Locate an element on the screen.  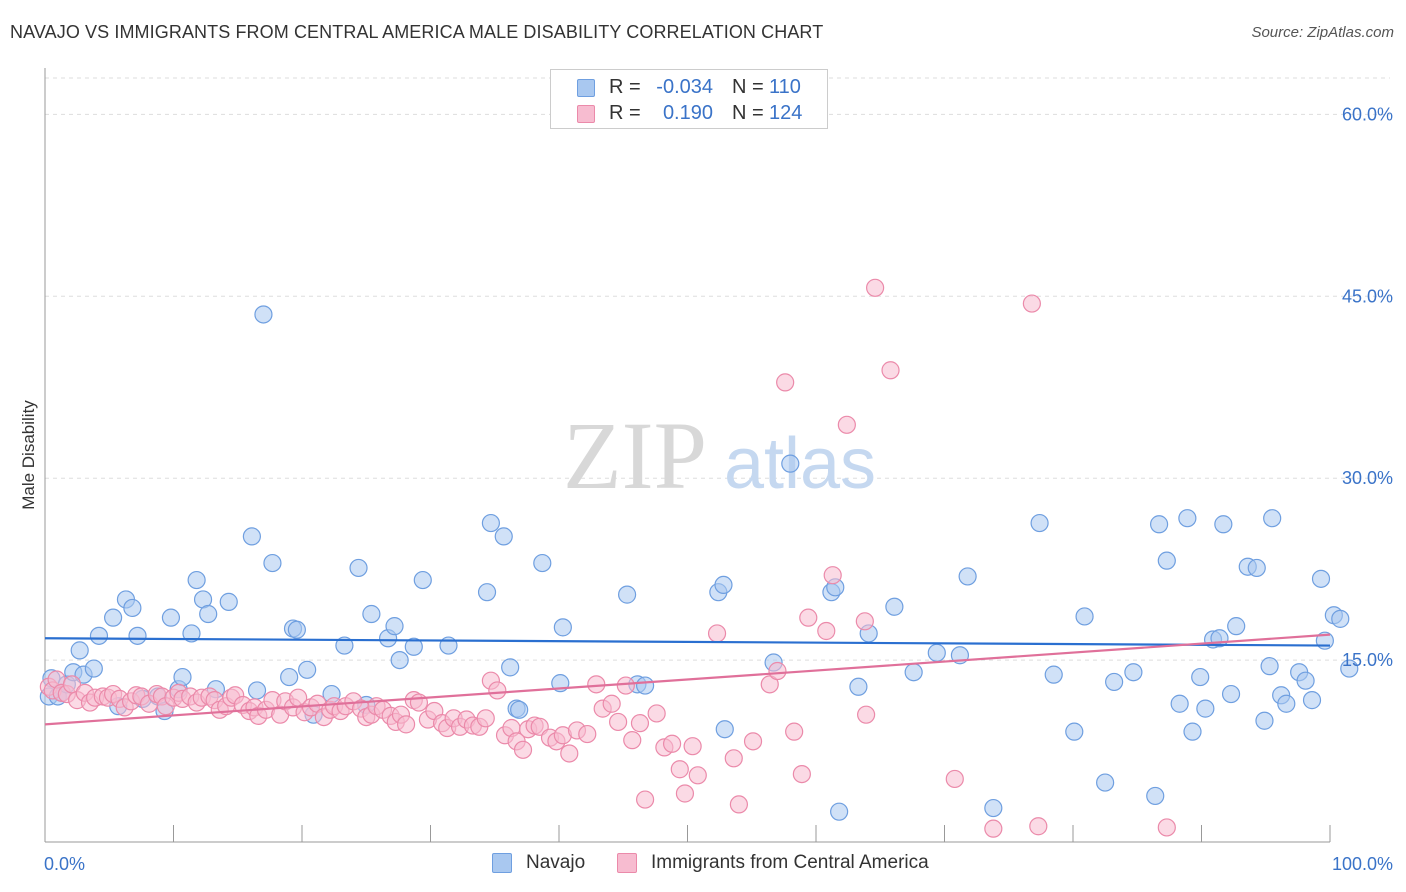
immigrant-trend-line is located at coordinates (687, 679).